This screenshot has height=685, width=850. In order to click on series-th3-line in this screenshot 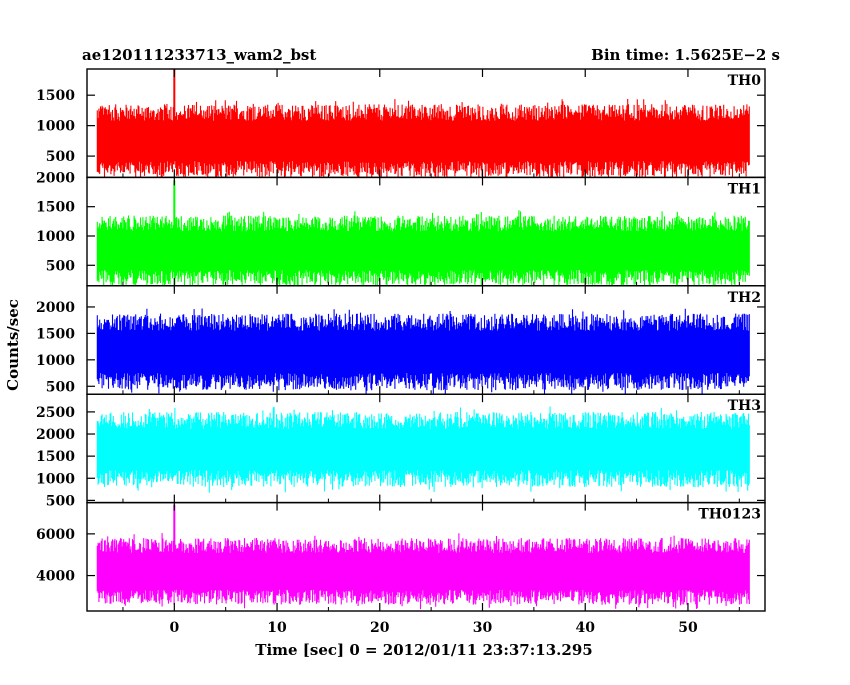, I will do `click(423, 449)`.